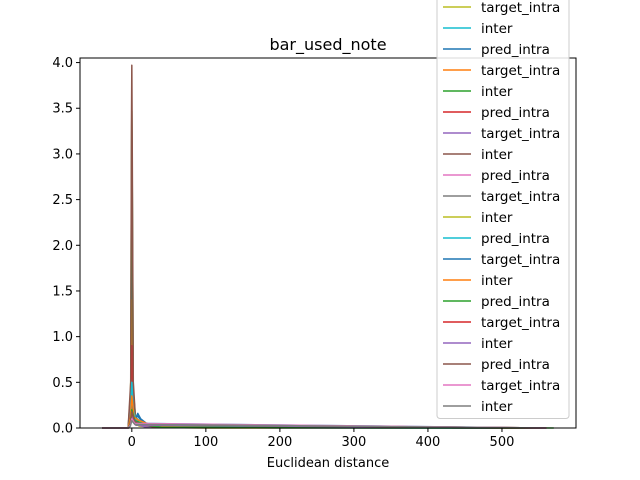 Image resolution: width=640 pixels, height=480 pixels. Describe the element at coordinates (502, 442) in the screenshot. I see `x-tick-label-5: 500` at that location.